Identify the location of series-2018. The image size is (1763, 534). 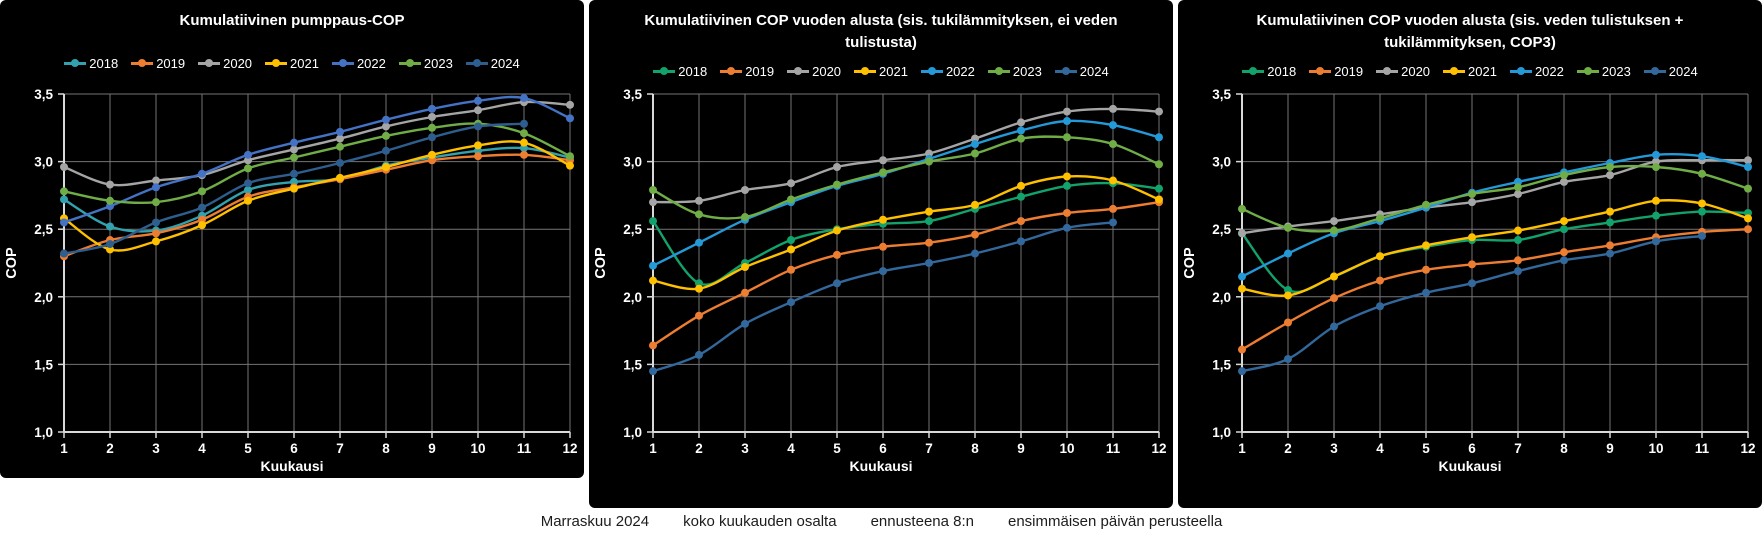
(1495, 251).